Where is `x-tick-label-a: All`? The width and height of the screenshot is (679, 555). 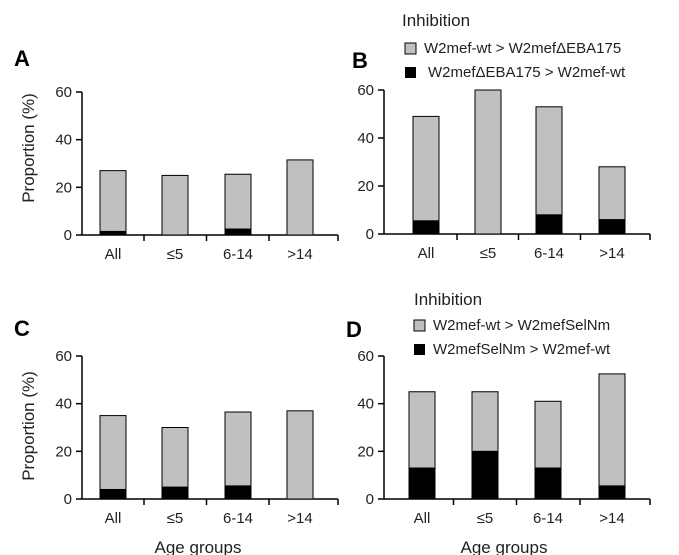
x-tick-label-a: All is located at coordinates (113, 254).